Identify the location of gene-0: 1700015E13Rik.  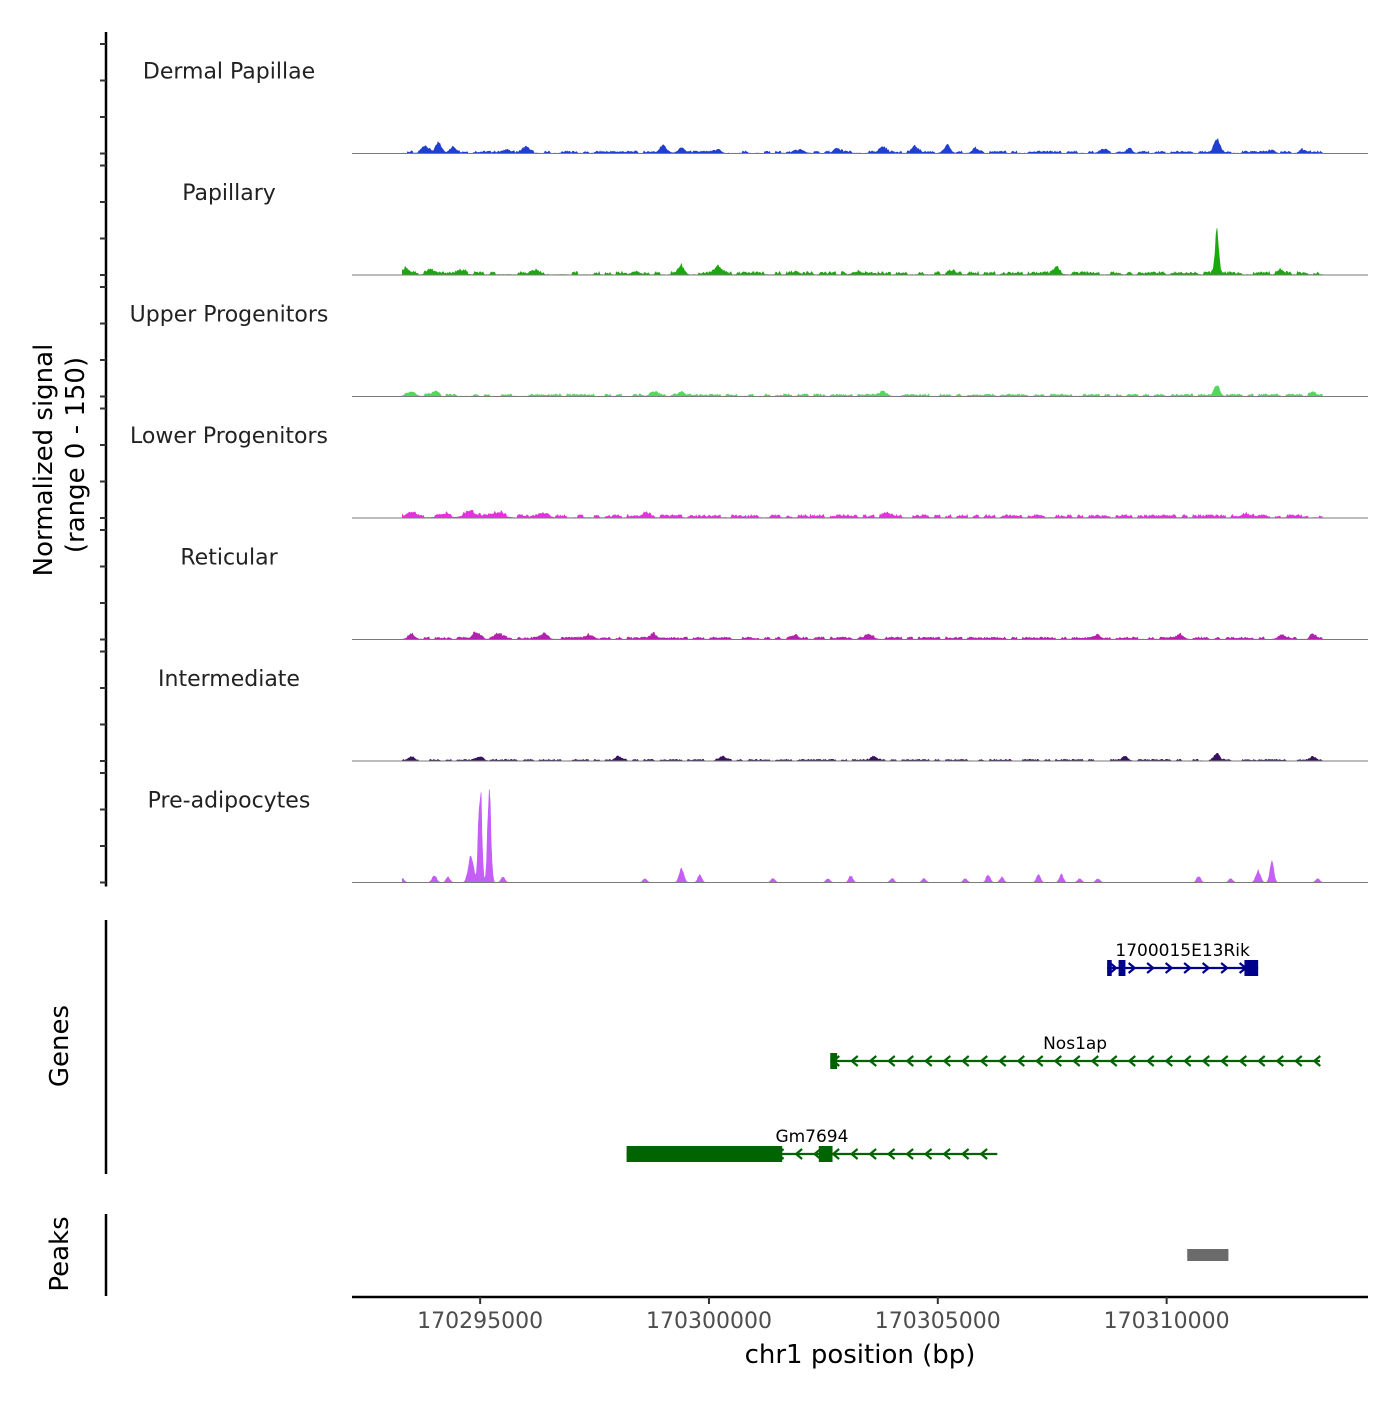
(1183, 958).